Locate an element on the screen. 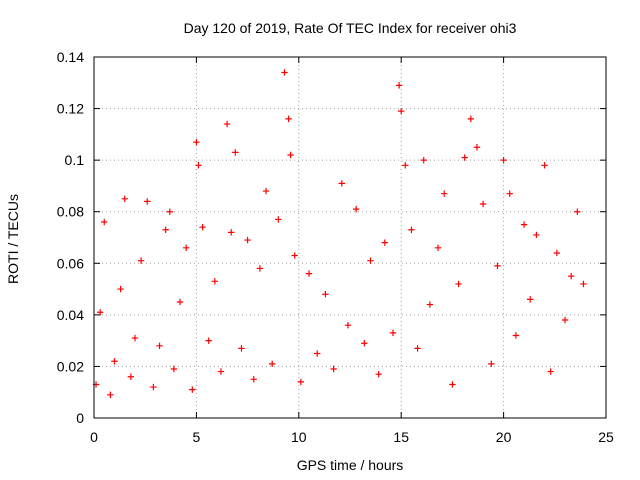  x-axis-label: GPS time / hours is located at coordinates (350, 465).